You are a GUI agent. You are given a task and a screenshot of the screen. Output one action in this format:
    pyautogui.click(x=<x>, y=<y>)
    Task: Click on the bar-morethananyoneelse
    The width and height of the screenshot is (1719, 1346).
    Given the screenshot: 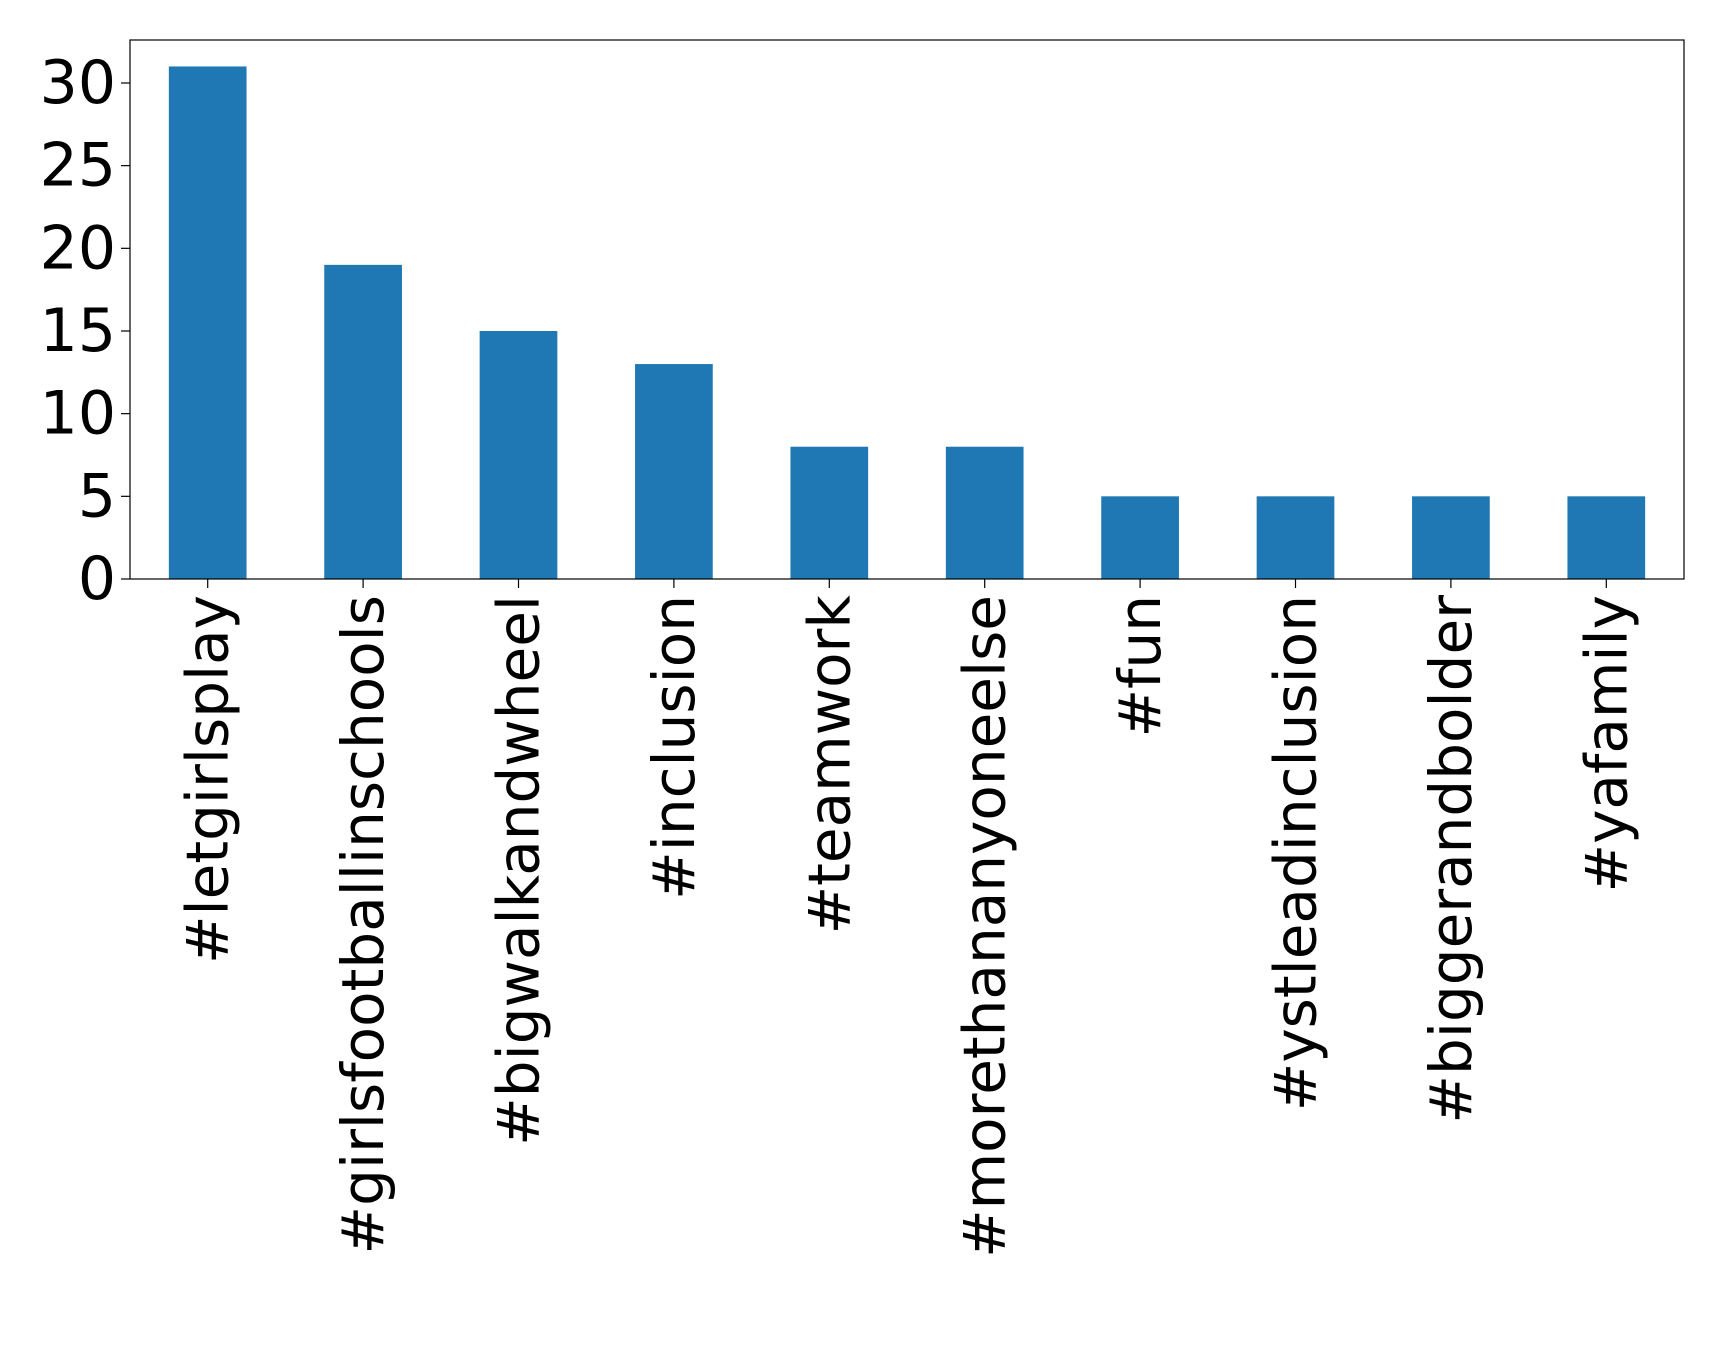 What is the action you would take?
    pyautogui.click(x=984, y=512)
    